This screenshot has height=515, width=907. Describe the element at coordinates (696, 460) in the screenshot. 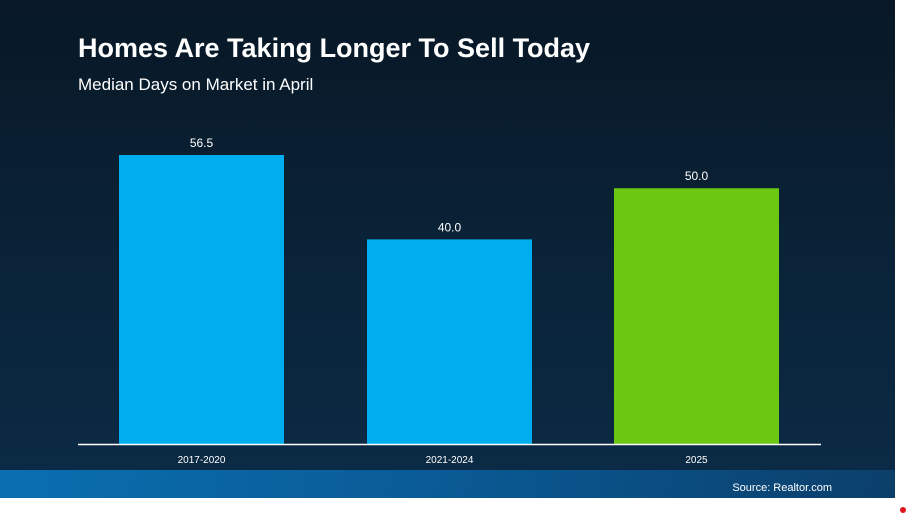

I see `x-tick-label: 2025` at that location.